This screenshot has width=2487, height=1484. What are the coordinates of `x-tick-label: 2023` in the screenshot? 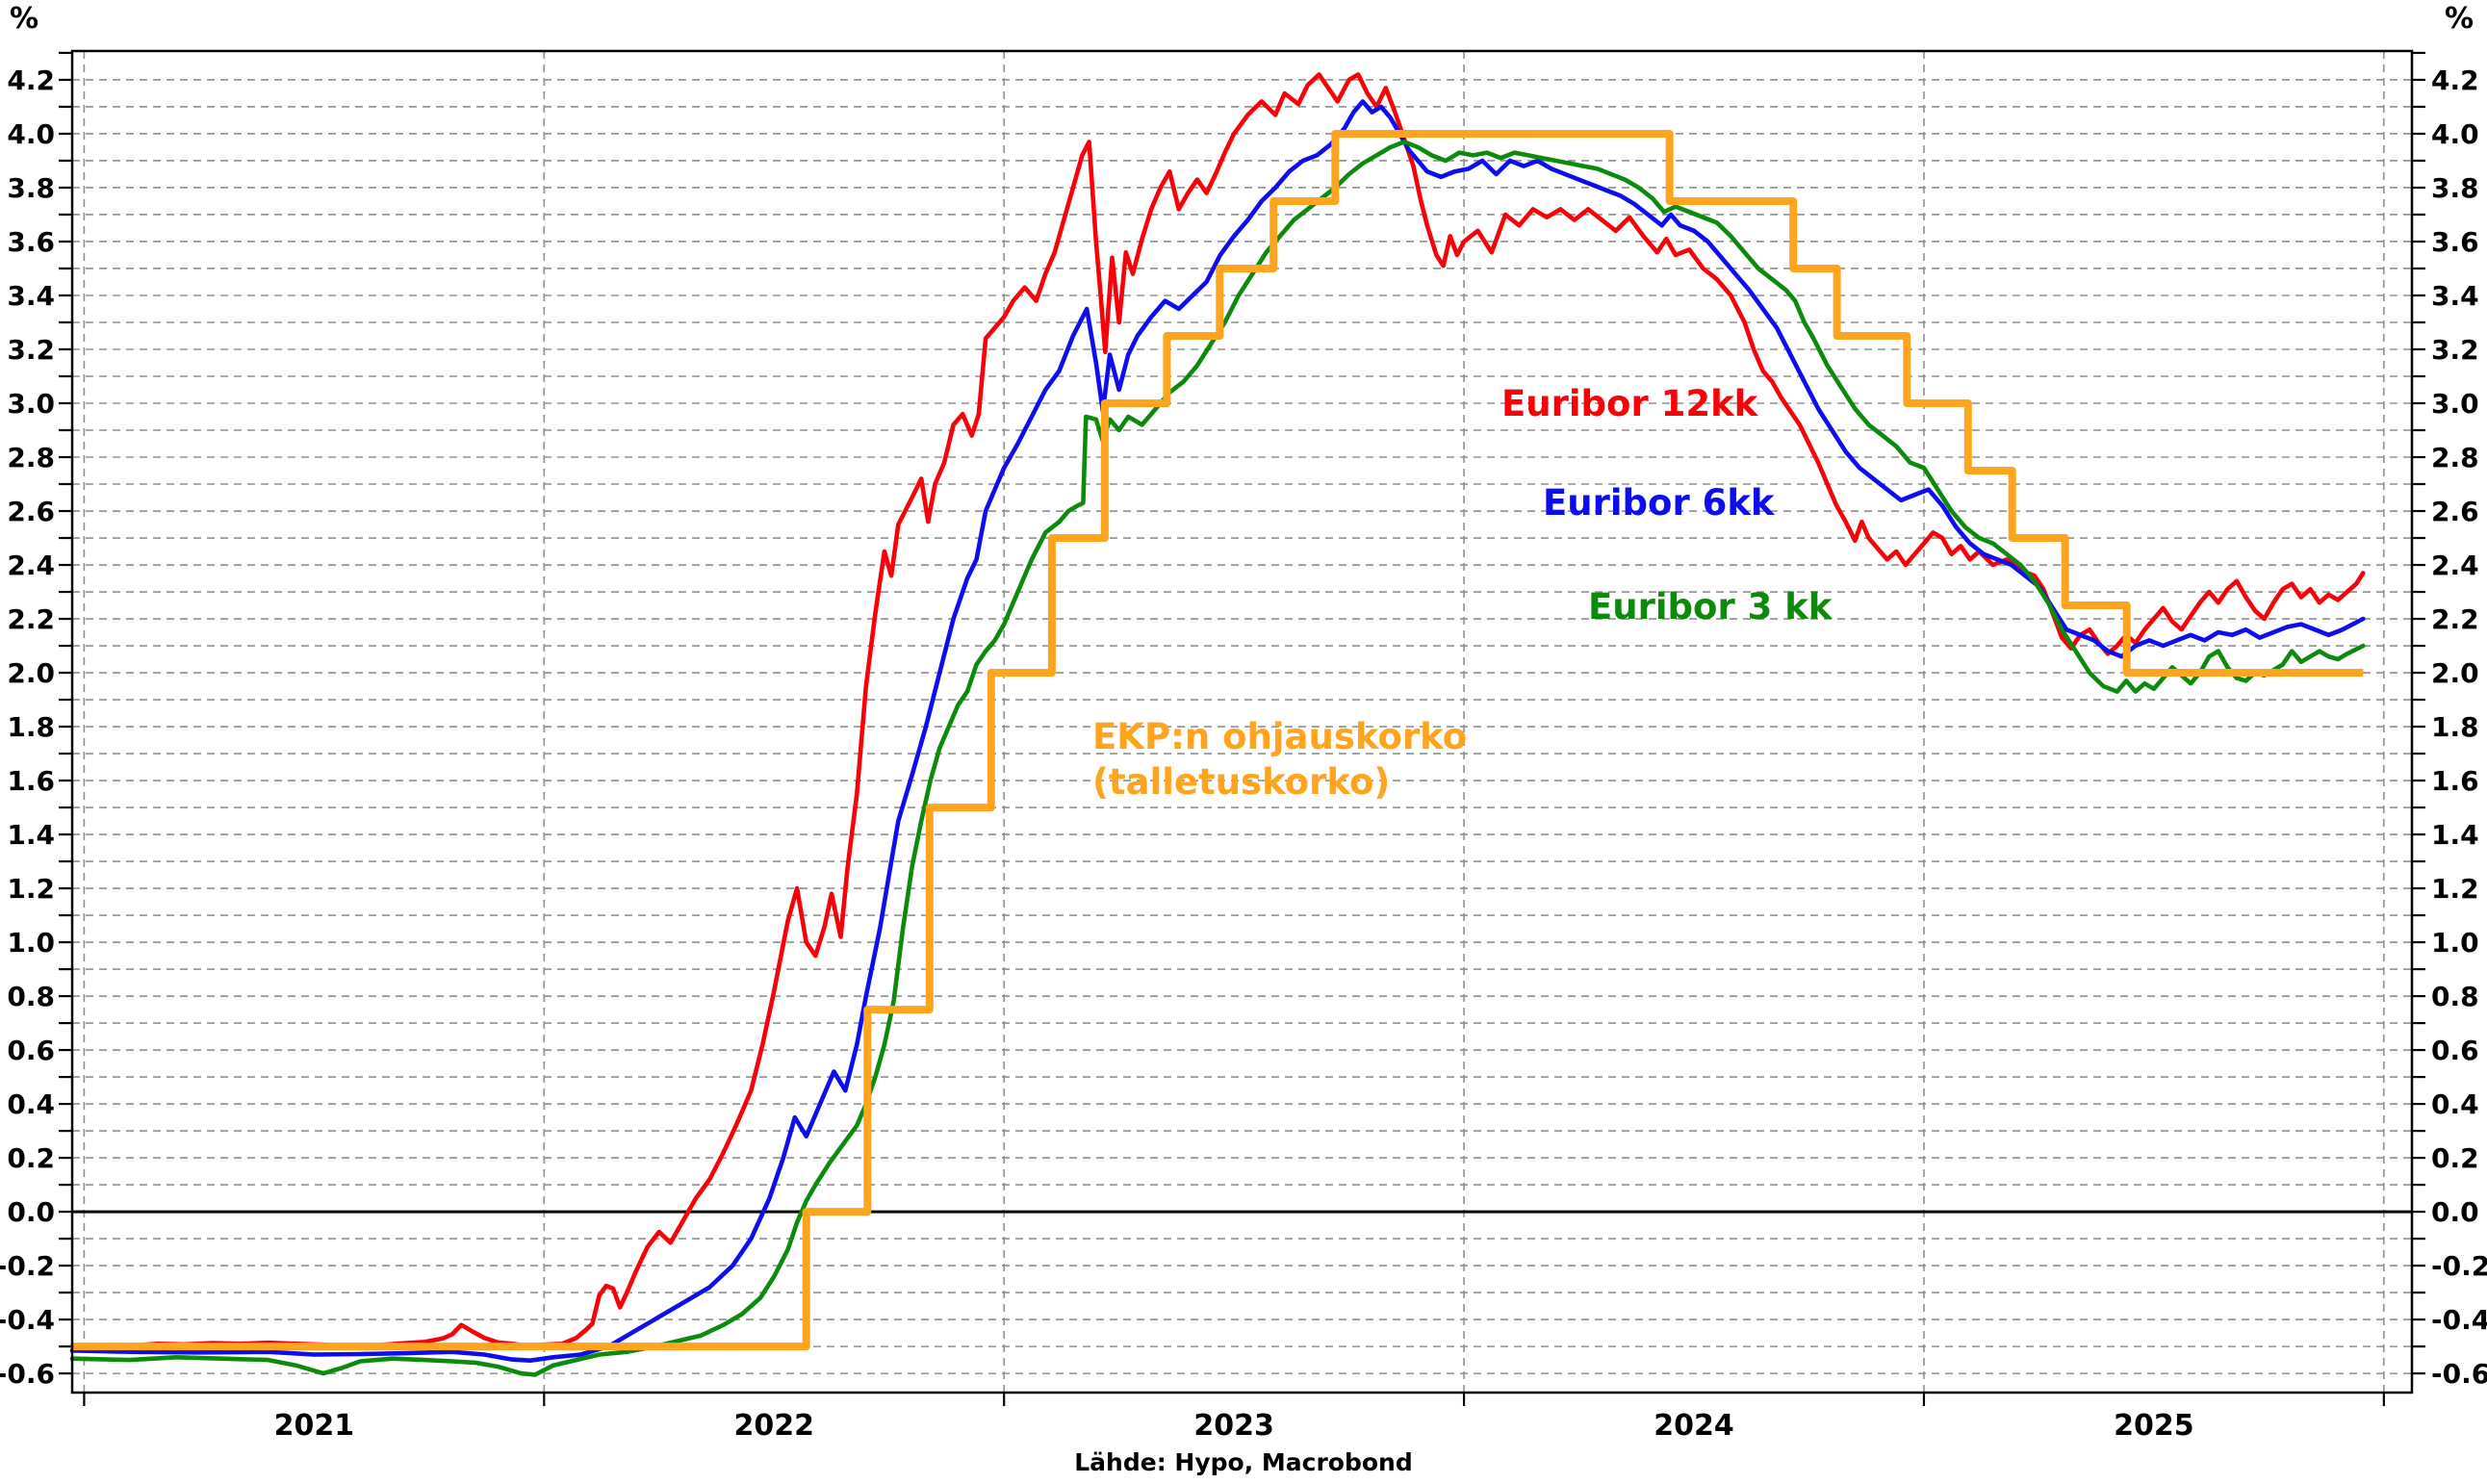 It's located at (1233, 1426).